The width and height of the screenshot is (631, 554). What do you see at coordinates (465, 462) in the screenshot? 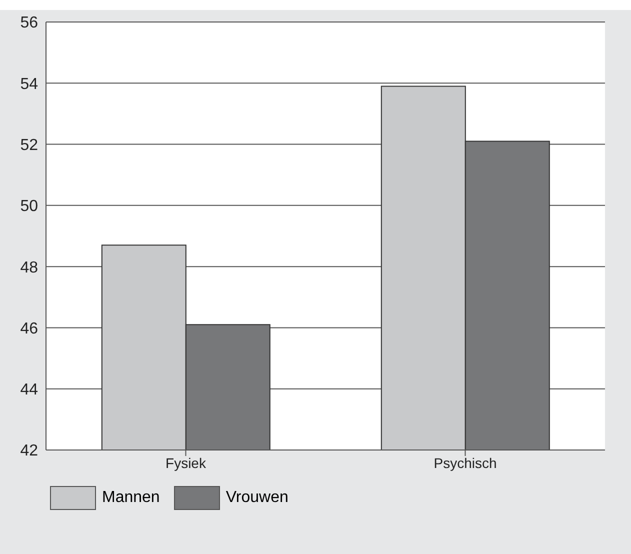
I see `x-tick-label: Psychisch` at bounding box center [465, 462].